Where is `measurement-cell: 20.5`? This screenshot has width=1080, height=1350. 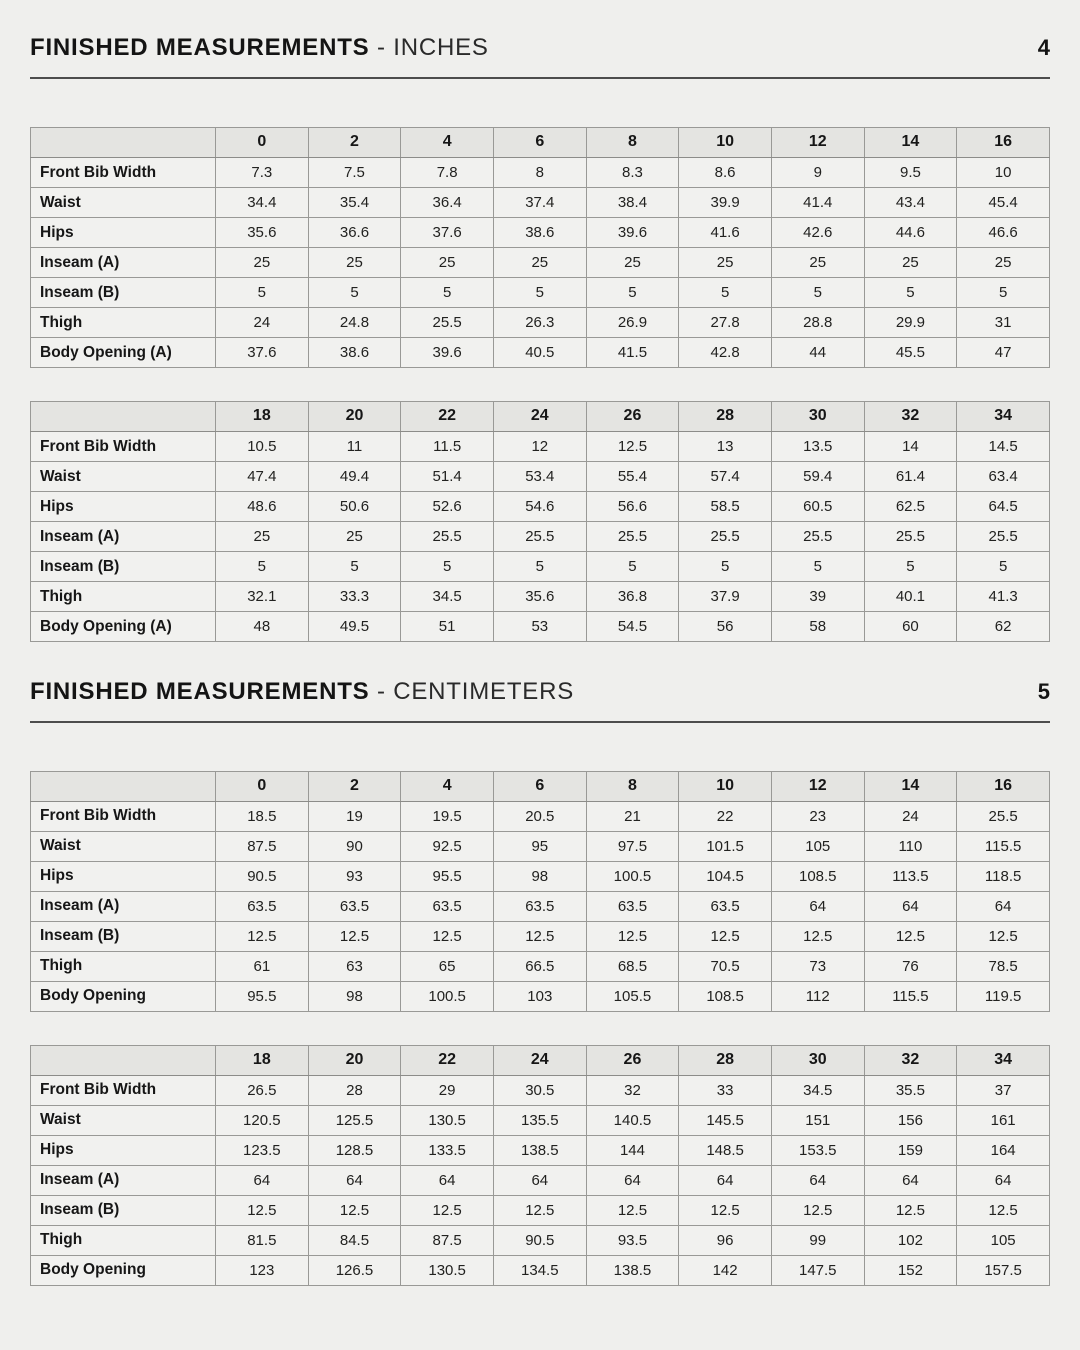
measurement-cell: 20.5 is located at coordinates (539, 816).